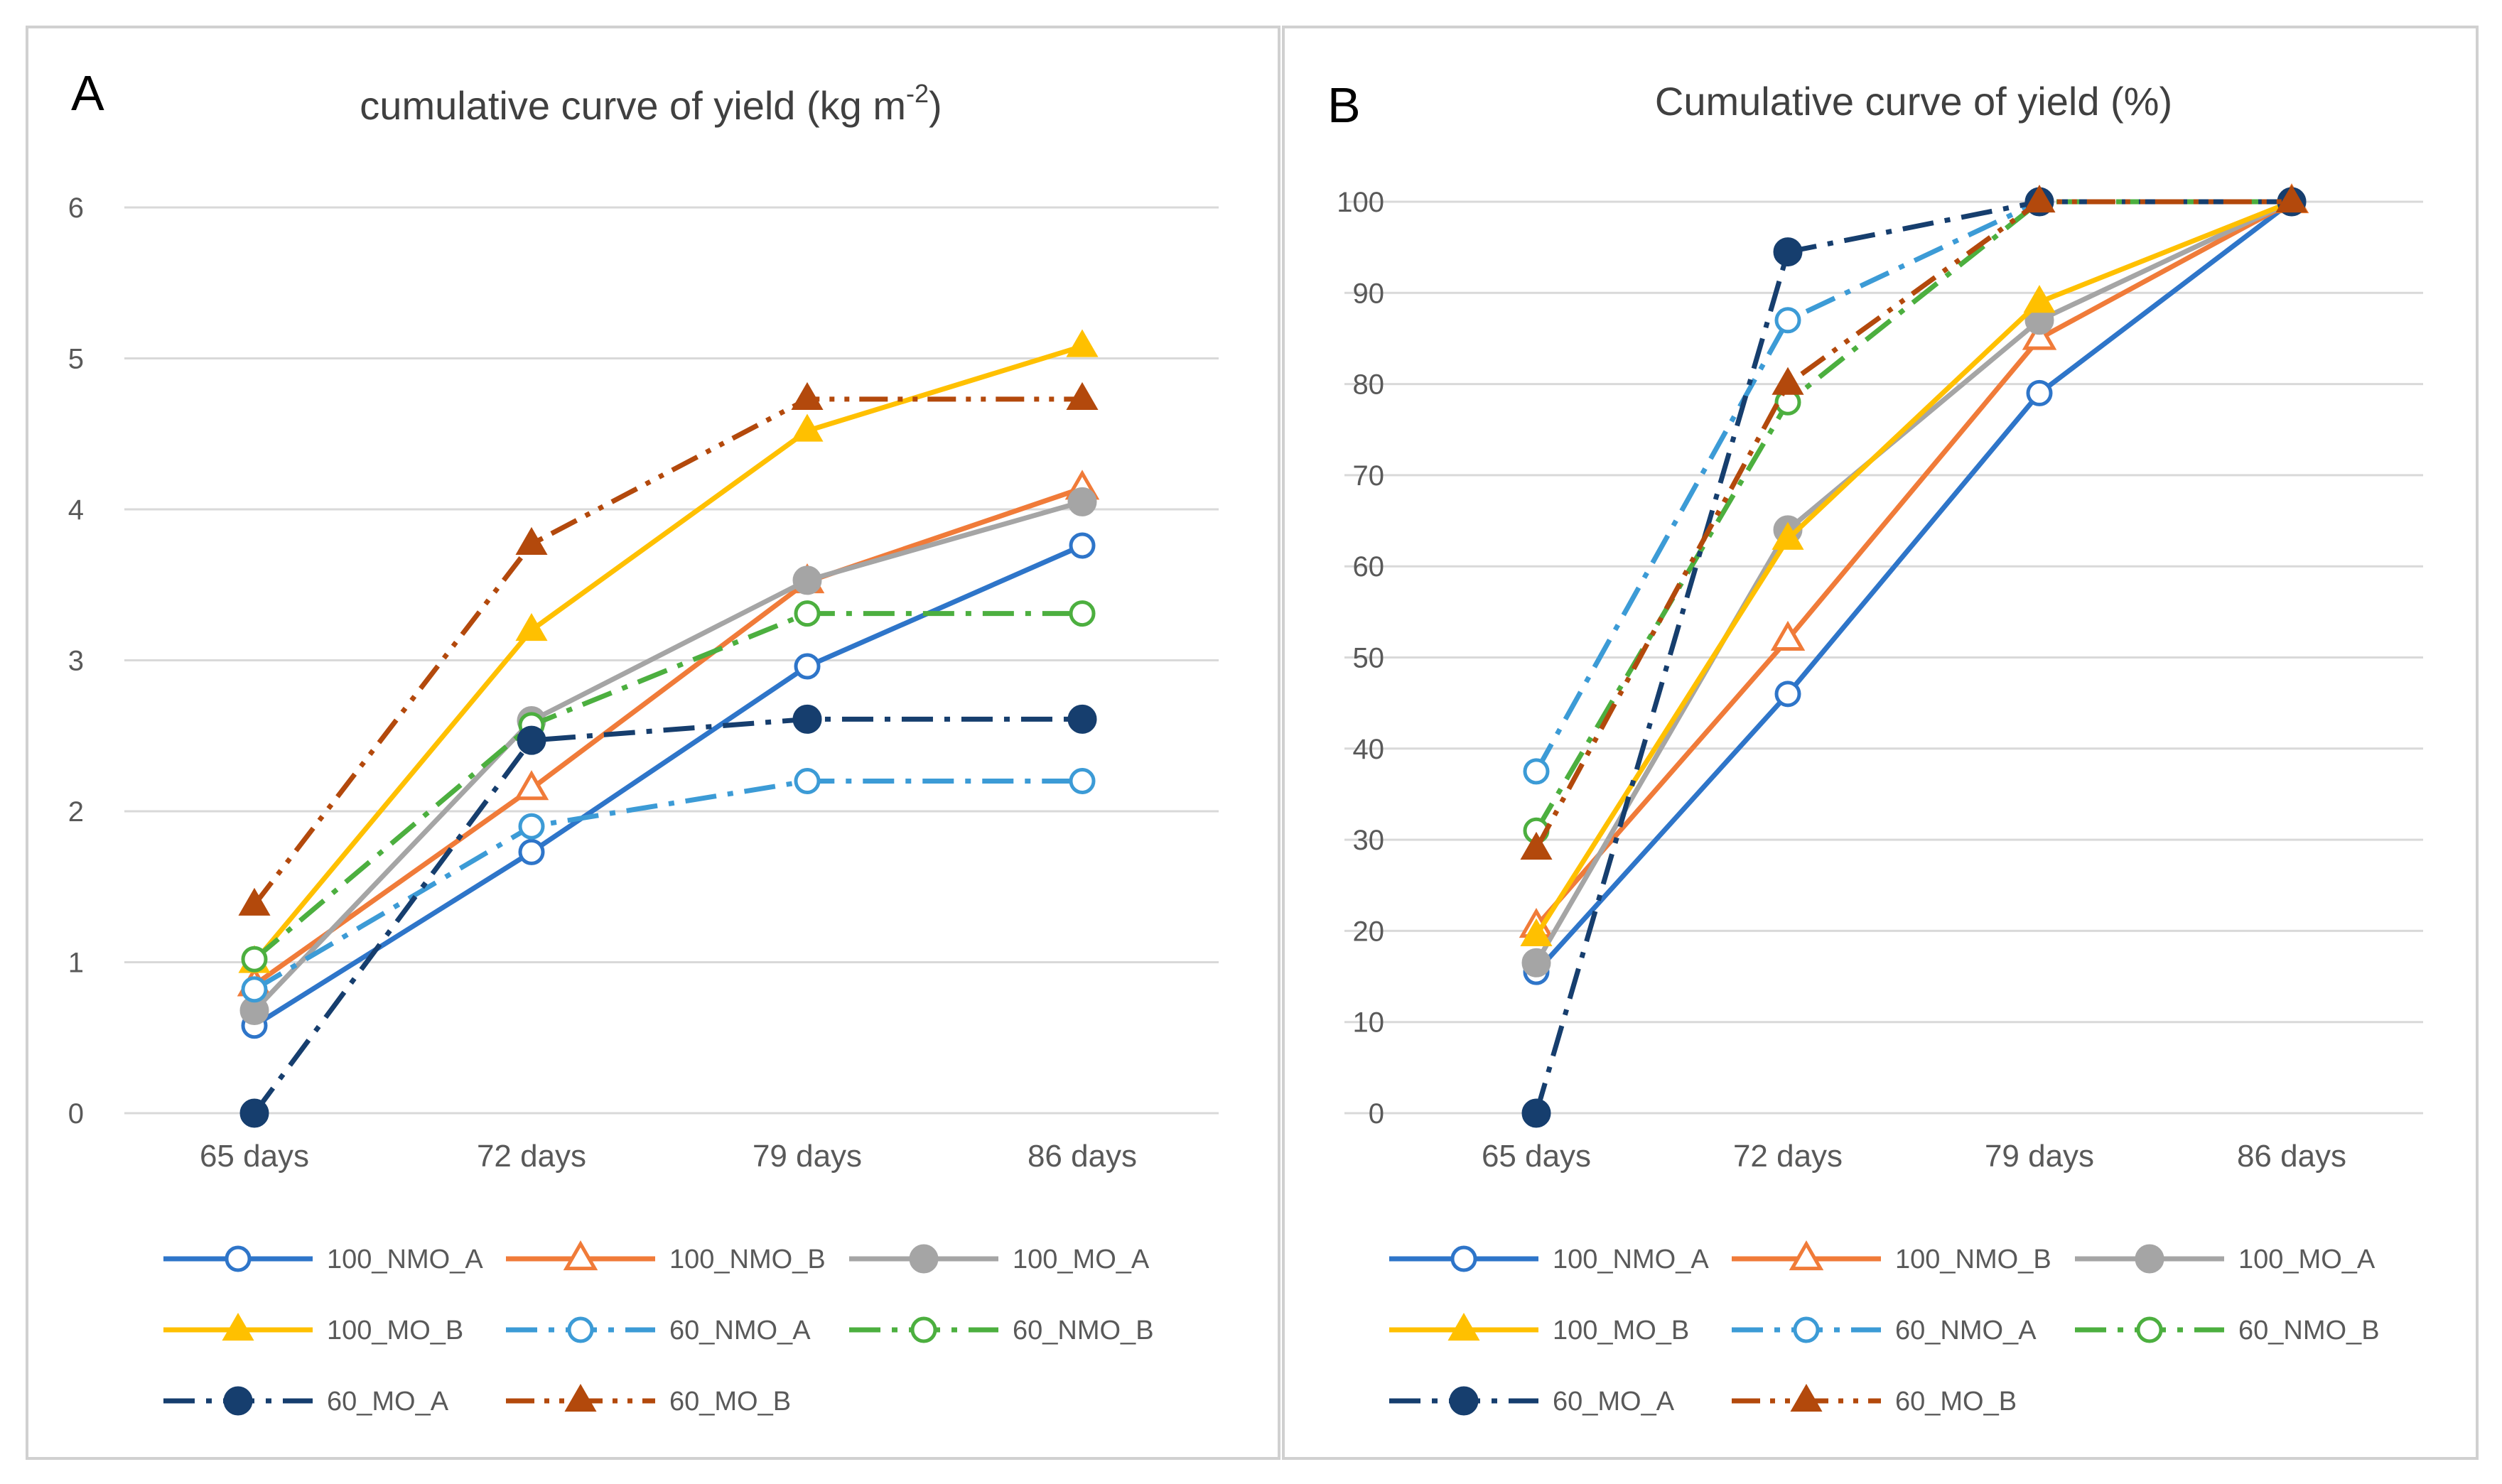  I want to click on panel-a-legend-label: 60_MO_B, so click(730, 1402).